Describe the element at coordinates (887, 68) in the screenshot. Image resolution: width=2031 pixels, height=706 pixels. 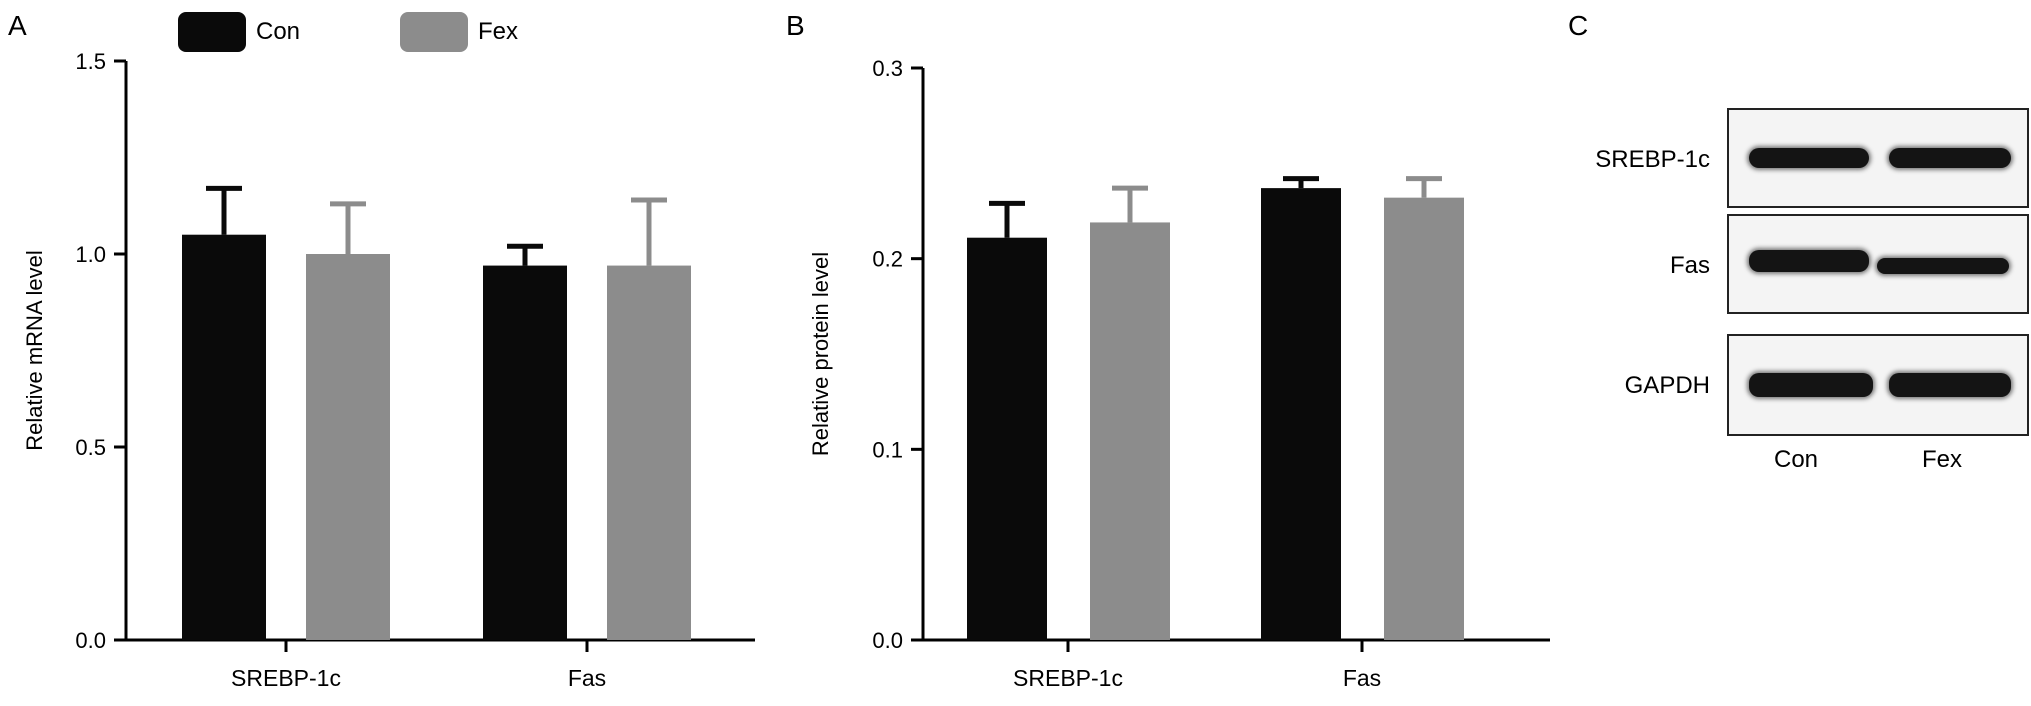
I see `y-tick-label: 0.3` at that location.